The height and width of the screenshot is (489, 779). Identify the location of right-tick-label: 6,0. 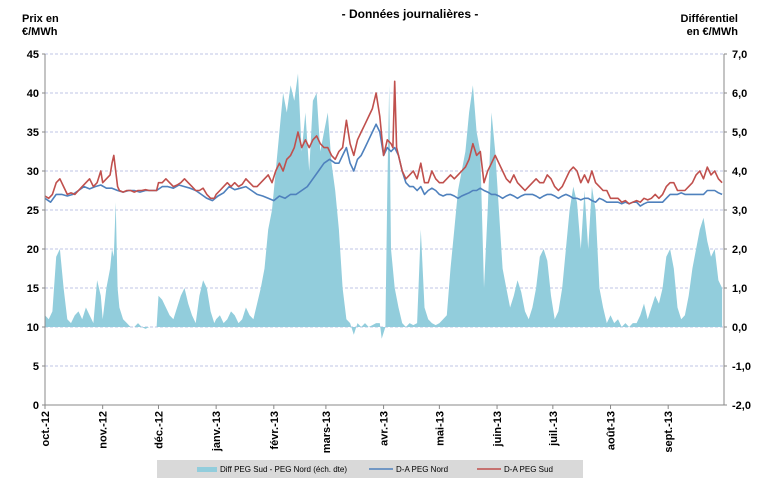
(739, 94).